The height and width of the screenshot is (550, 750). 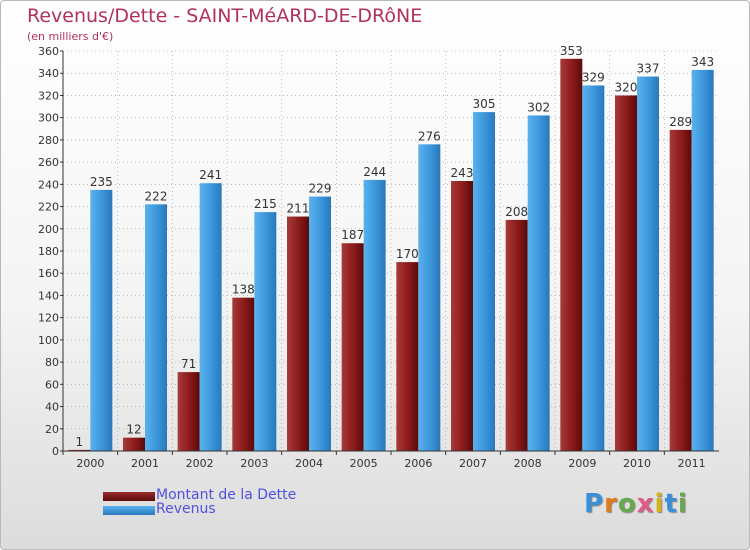 What do you see at coordinates (243, 374) in the screenshot?
I see `bar-debt-2003` at bounding box center [243, 374].